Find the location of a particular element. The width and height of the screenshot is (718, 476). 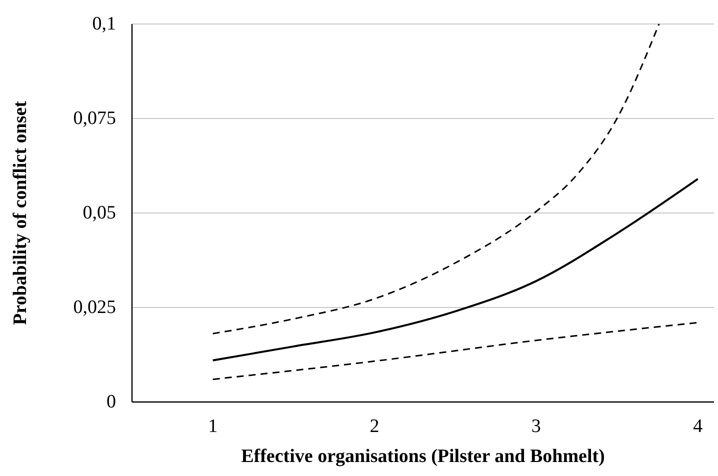

x-tick-label: 3 is located at coordinates (536, 426).